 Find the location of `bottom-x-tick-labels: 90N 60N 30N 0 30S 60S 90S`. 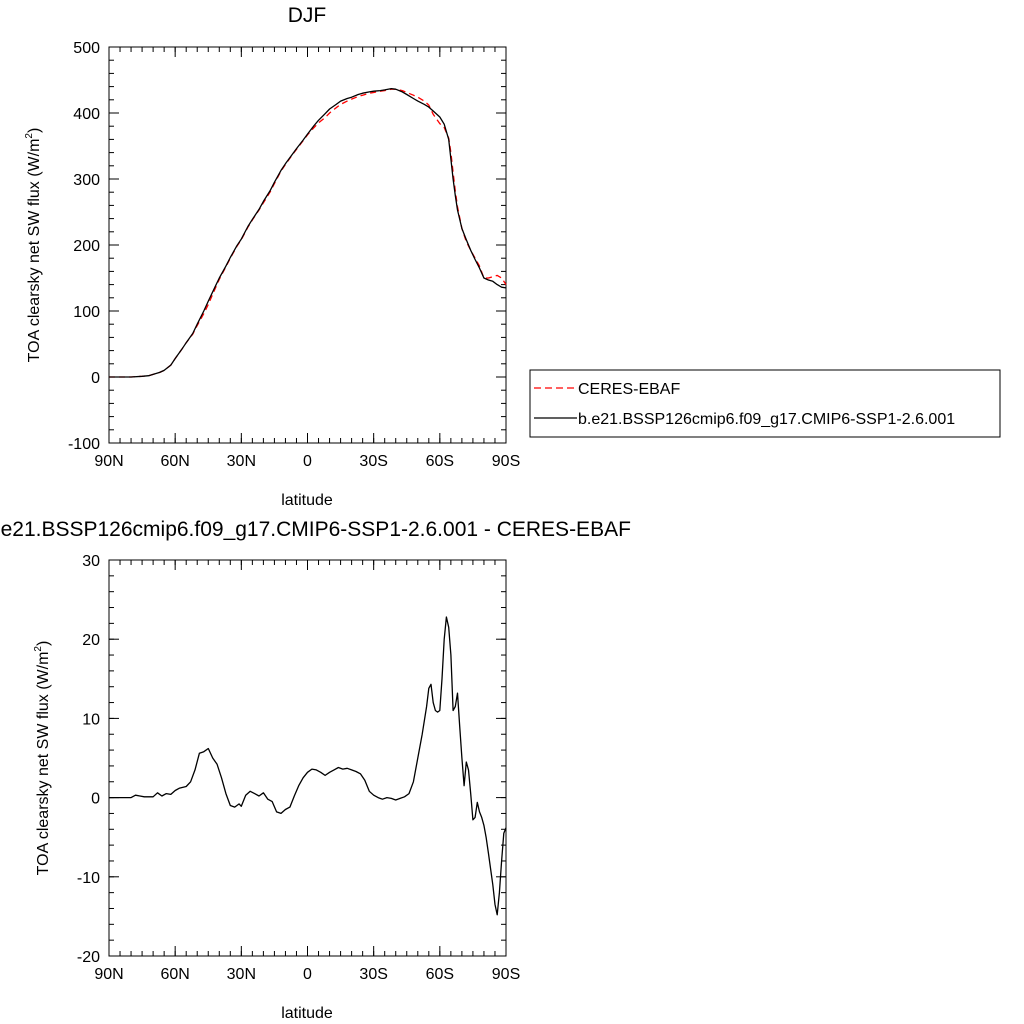

bottom-x-tick-labels: 90N 60N 30N 0 30S 60S 90S is located at coordinates (307, 974).